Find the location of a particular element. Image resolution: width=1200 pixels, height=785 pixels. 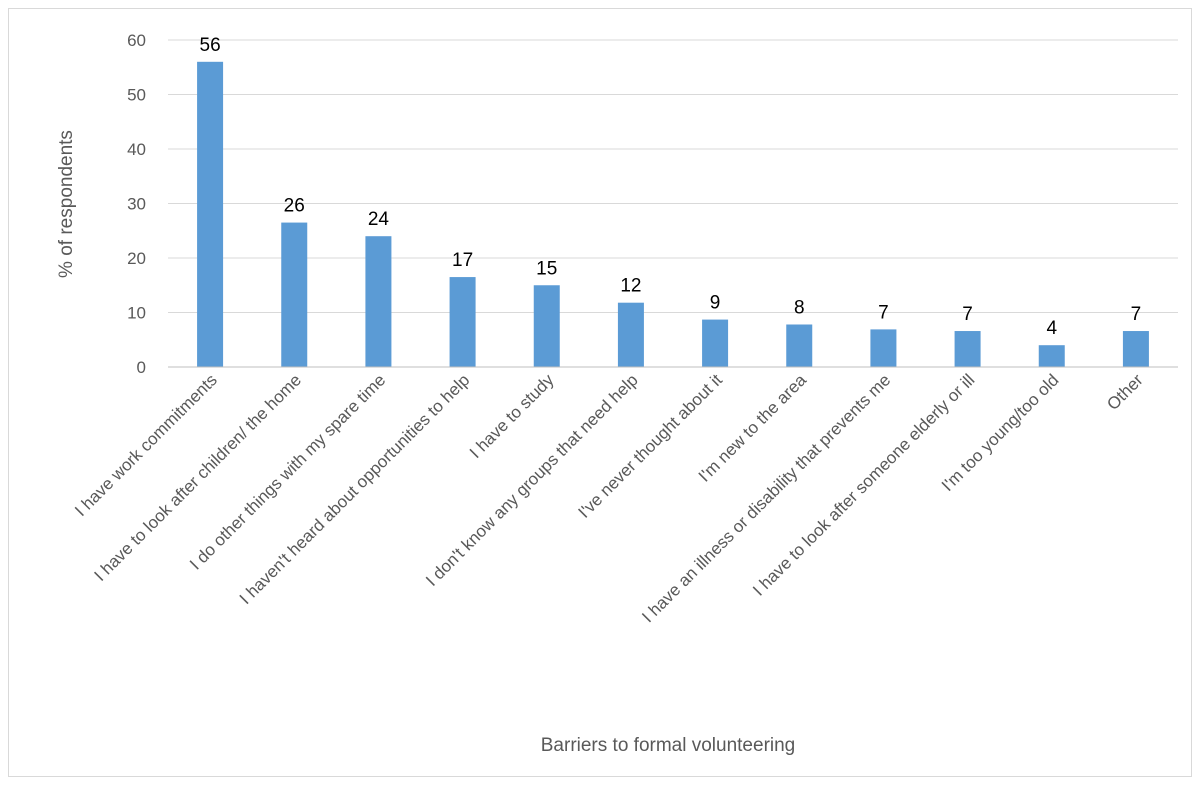

y-tick-label: 10 is located at coordinates (136, 313).